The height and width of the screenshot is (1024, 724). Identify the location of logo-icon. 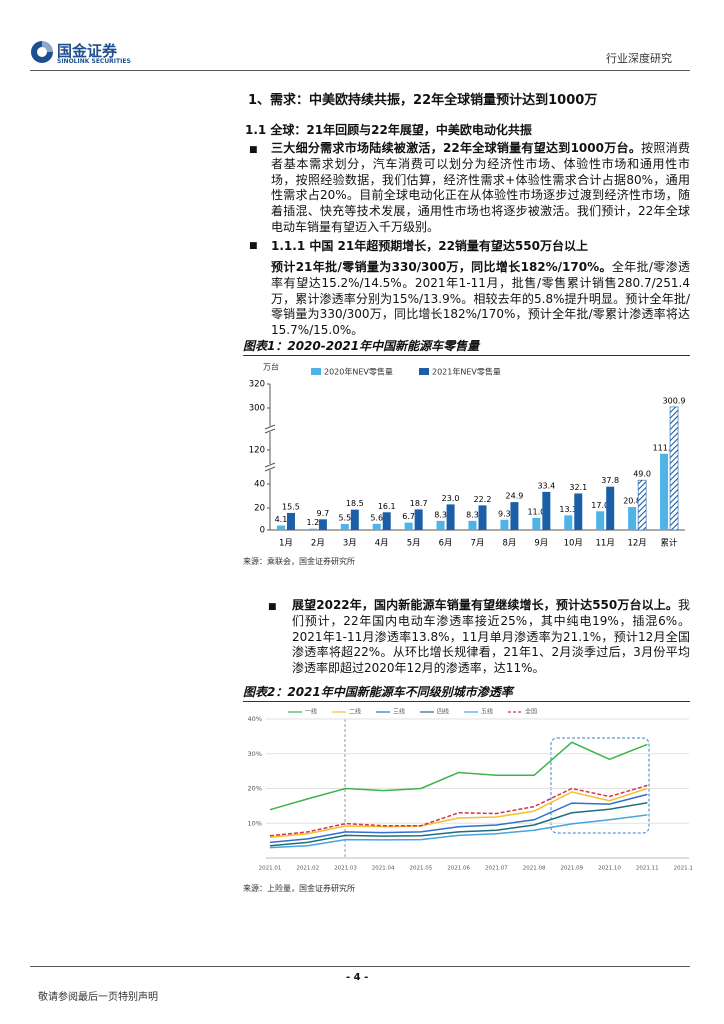
(42, 51).